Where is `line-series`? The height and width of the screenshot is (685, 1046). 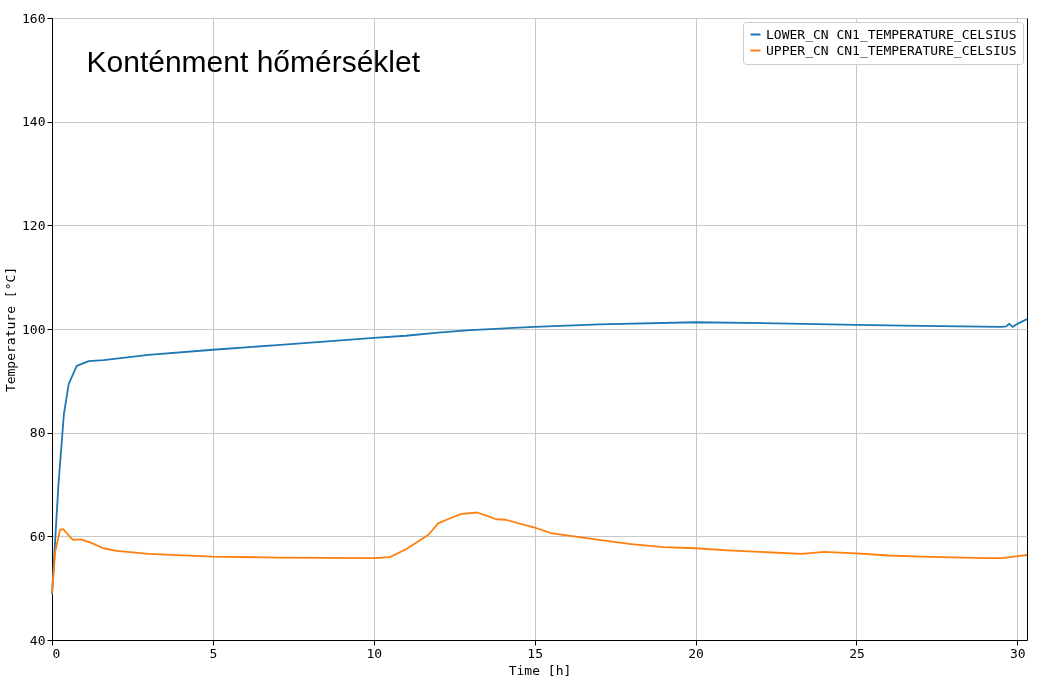 line-series is located at coordinates (539, 553).